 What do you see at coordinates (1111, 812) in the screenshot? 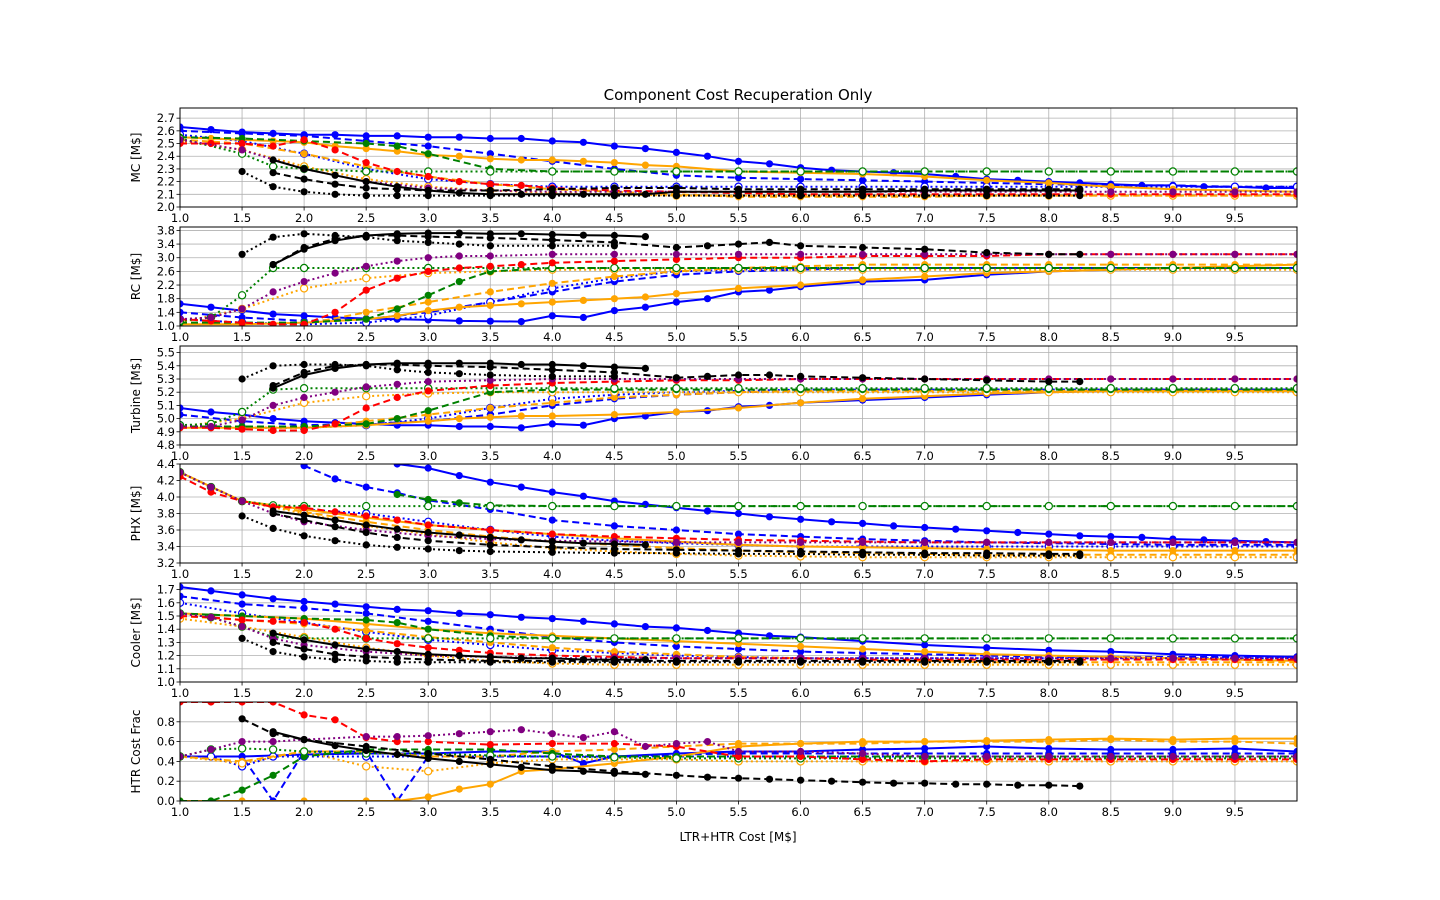
I see `x-tick-label: 8.5` at bounding box center [1111, 812].